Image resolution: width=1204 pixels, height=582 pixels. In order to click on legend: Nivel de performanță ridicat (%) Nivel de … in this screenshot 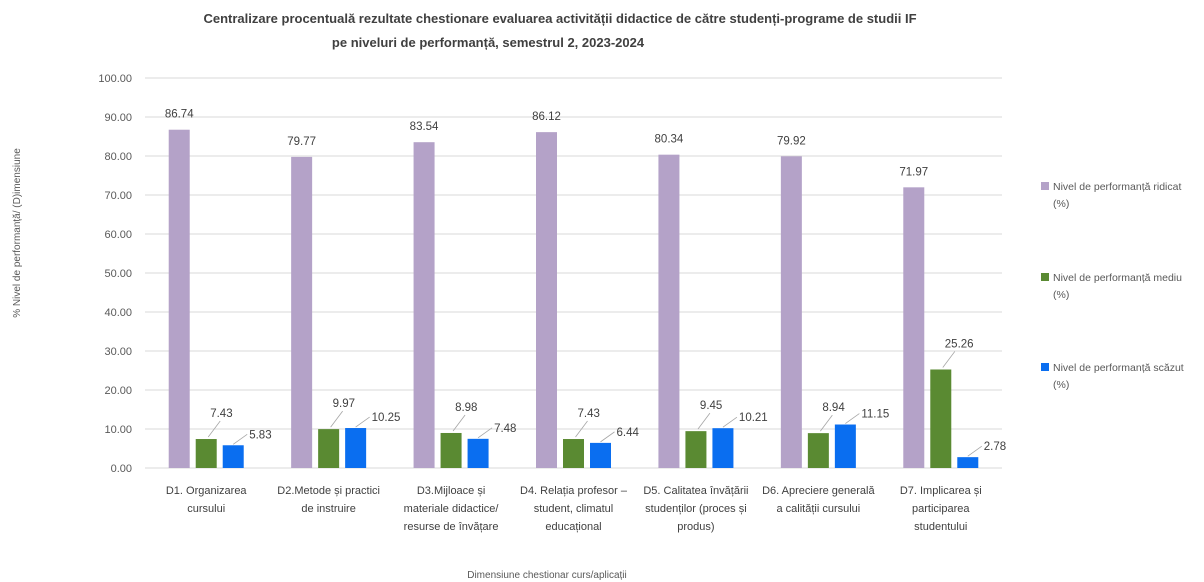, I will do `click(1112, 286)`.